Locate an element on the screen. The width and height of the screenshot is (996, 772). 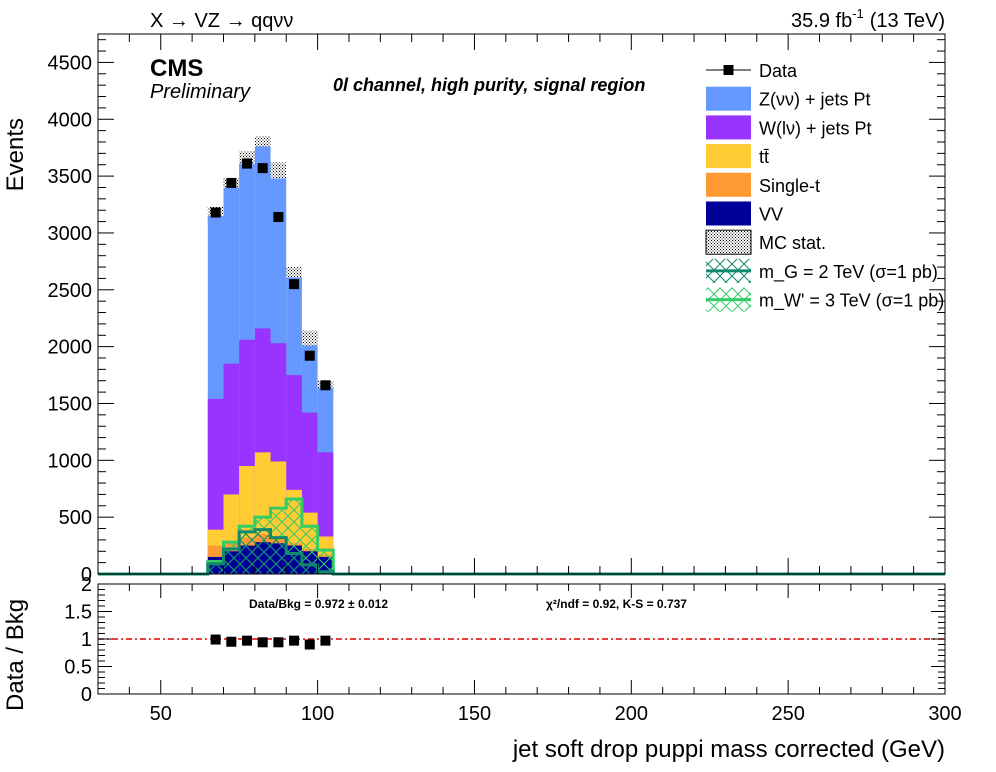
y-tick-label: 3500 is located at coordinates (70, 177).